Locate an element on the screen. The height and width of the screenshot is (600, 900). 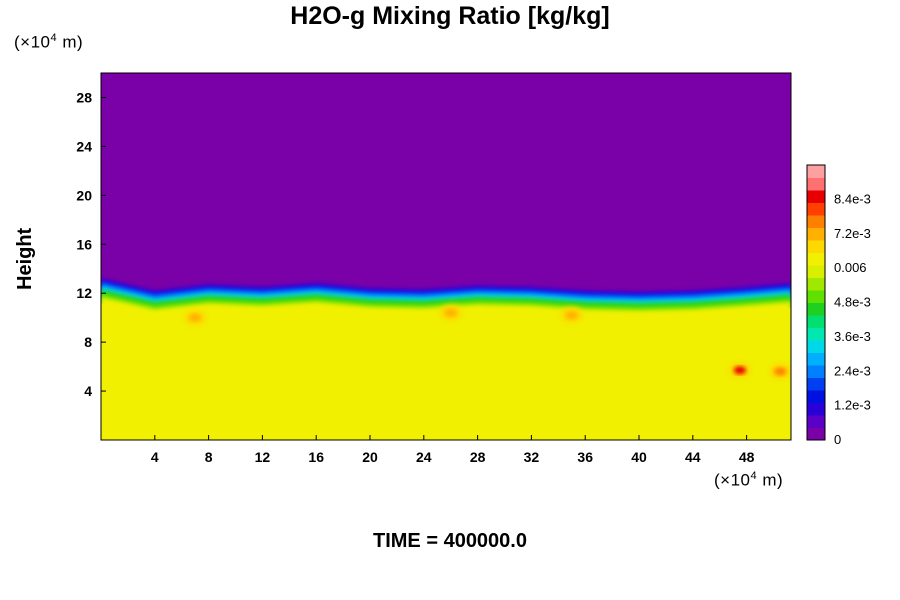
x-tick-label: 4 is located at coordinates (155, 457).